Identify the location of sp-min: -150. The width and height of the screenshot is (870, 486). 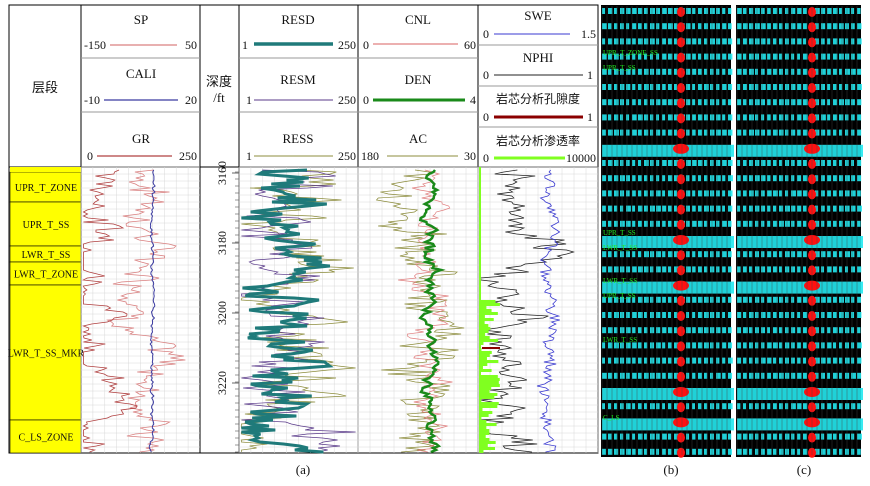
(95, 45).